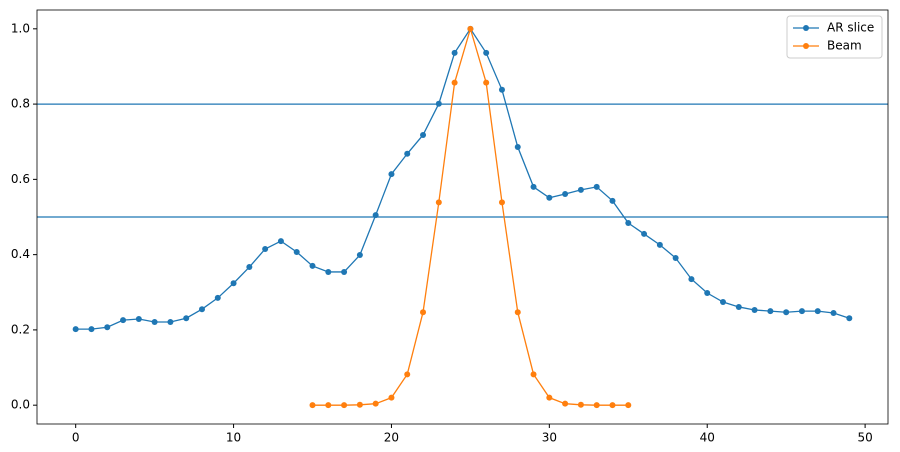 The height and width of the screenshot is (452, 900). What do you see at coordinates (549, 438) in the screenshot?
I see `x-tick-label: 30` at bounding box center [549, 438].